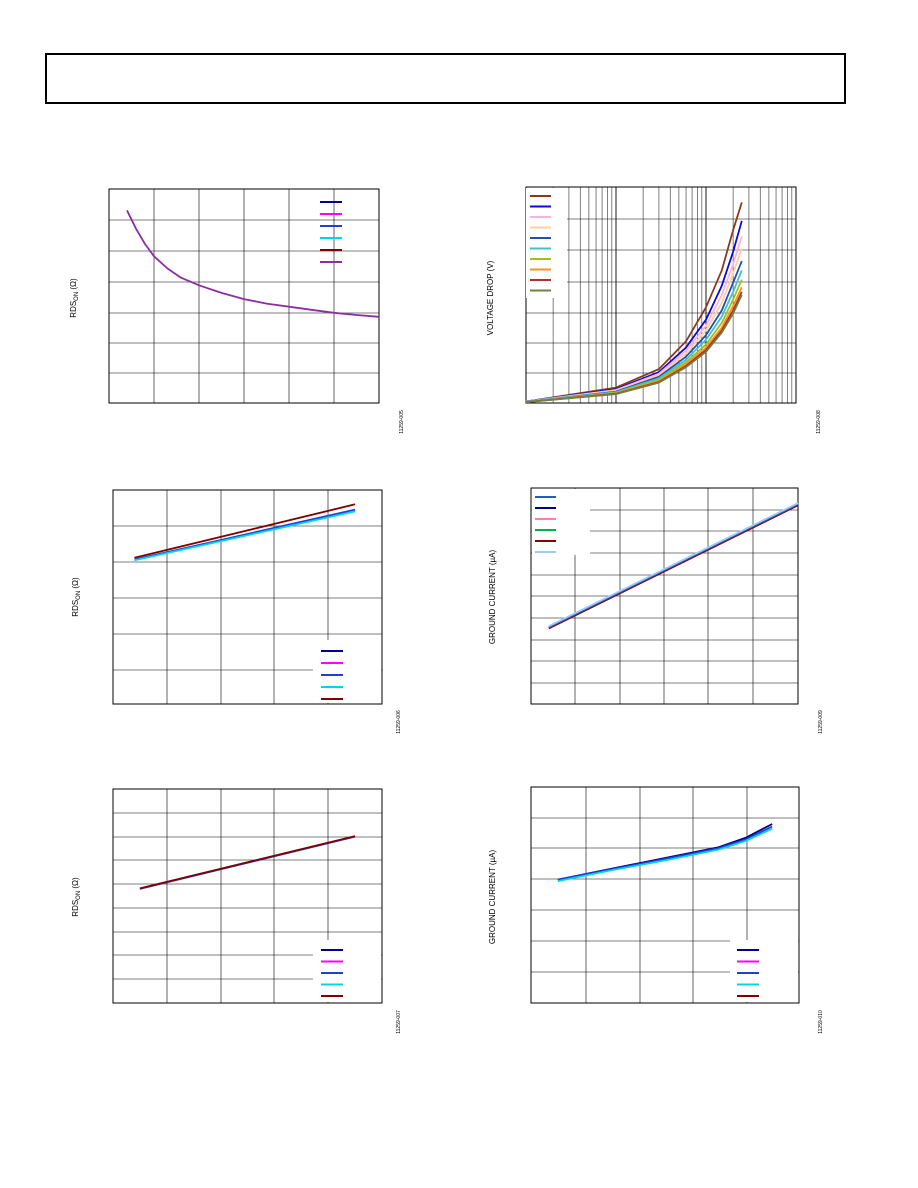 This screenshot has height=1188, width=918. What do you see at coordinates (74, 298) in the screenshot?
I see `chart1-y-axis-label: RDSON (Ω)` at bounding box center [74, 298].